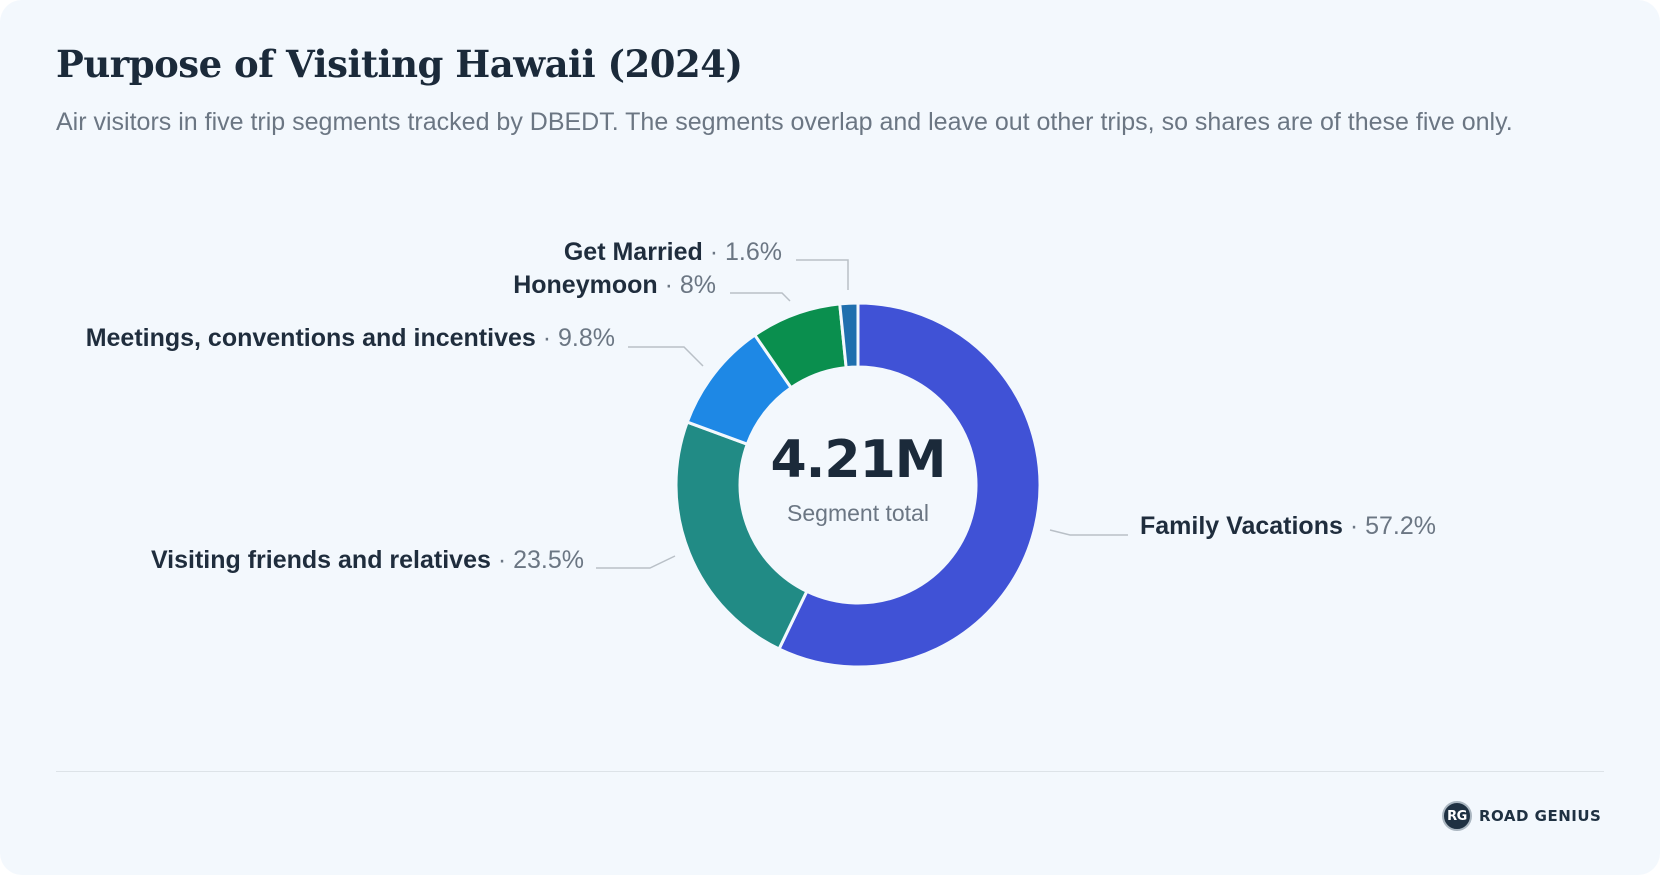  I want to click on slice-label-family-vacations: Family Vacations · 57.2%, so click(1288, 526).